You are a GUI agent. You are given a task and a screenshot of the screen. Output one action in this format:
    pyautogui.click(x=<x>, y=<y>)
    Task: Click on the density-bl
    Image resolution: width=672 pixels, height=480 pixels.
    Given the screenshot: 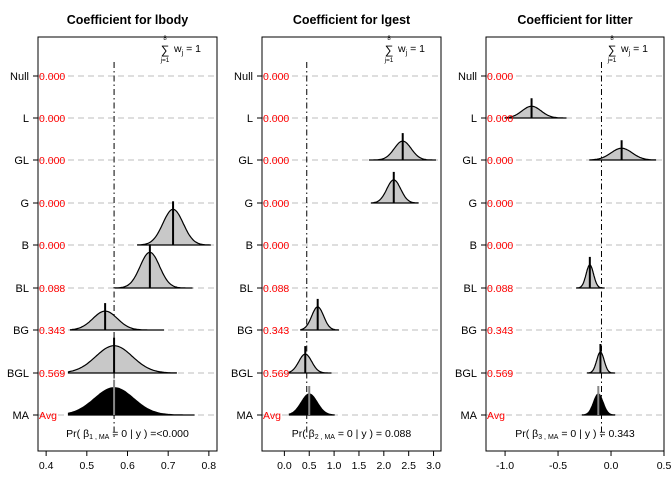 What is the action you would take?
    pyautogui.click(x=153, y=270)
    